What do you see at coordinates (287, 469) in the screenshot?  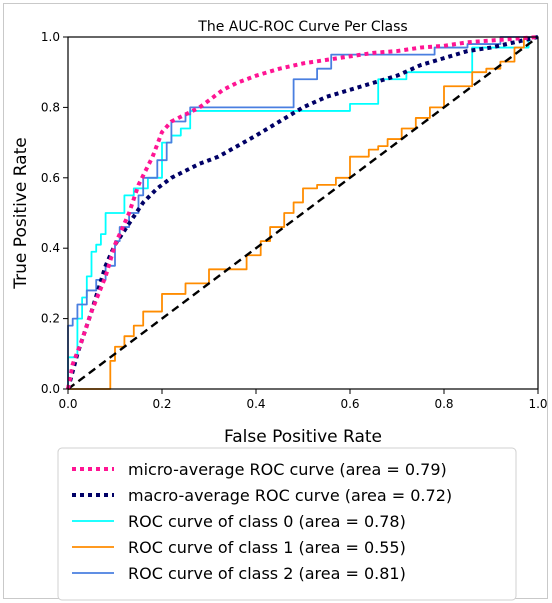 I see `legend-label: micro-average ROC curve (area = 0.79)` at bounding box center [287, 469].